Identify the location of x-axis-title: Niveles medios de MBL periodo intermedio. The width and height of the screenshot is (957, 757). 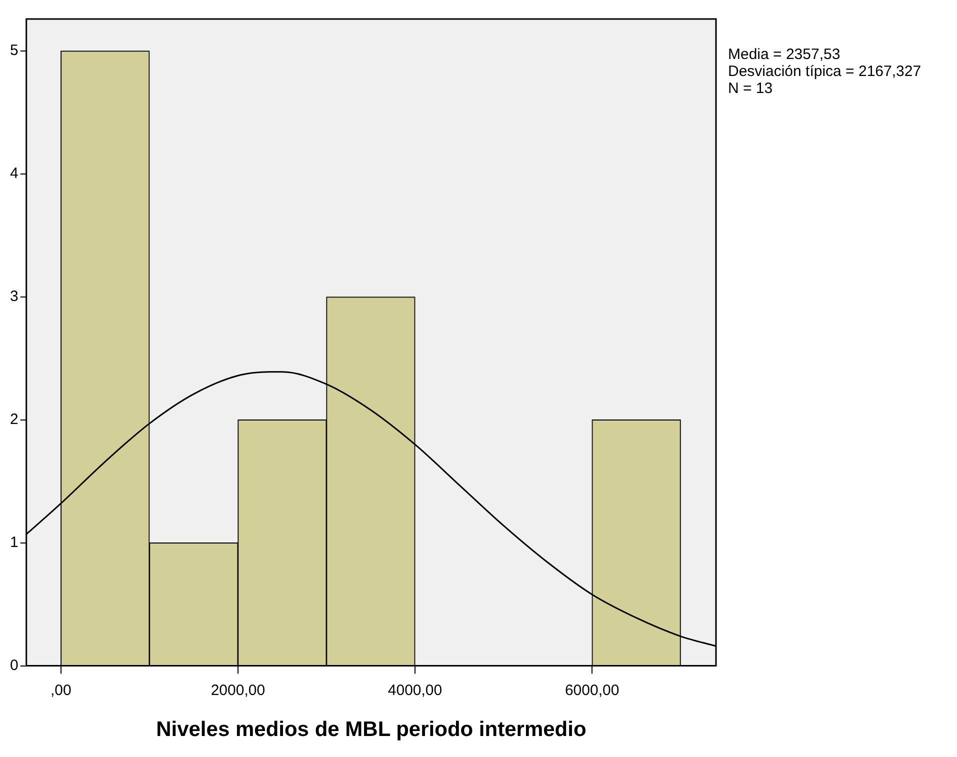
(371, 730).